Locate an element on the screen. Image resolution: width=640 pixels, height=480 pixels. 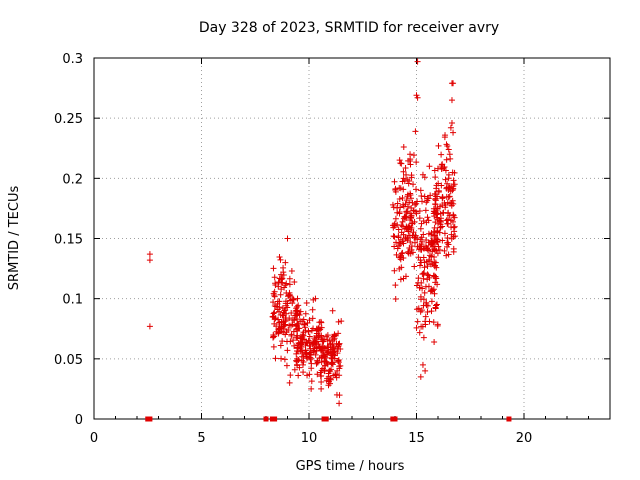
y-tick-label: 0 is located at coordinates (79, 420).